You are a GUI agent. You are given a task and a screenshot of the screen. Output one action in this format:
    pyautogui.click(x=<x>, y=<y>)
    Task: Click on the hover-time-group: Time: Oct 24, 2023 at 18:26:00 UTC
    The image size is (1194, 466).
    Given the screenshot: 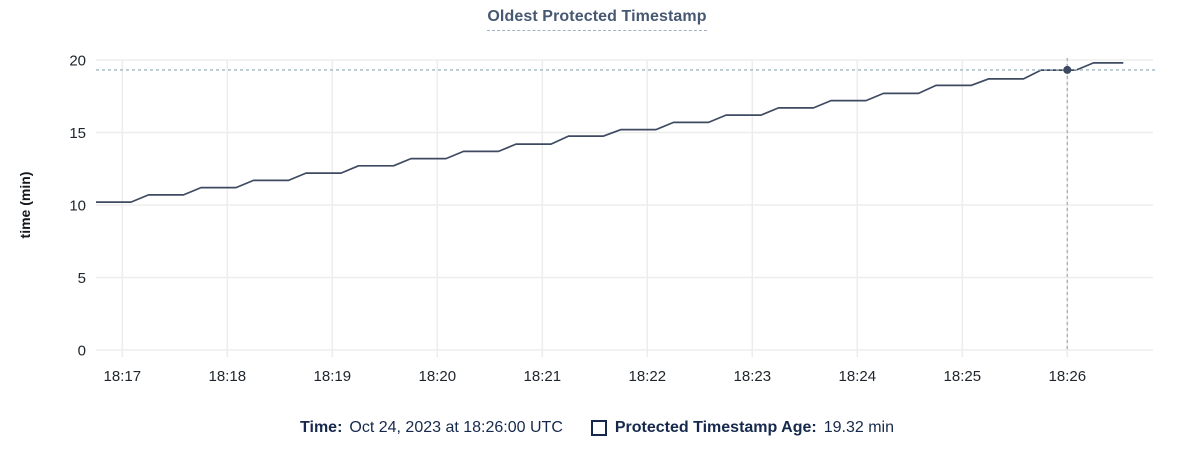 What is the action you would take?
    pyautogui.click(x=431, y=428)
    